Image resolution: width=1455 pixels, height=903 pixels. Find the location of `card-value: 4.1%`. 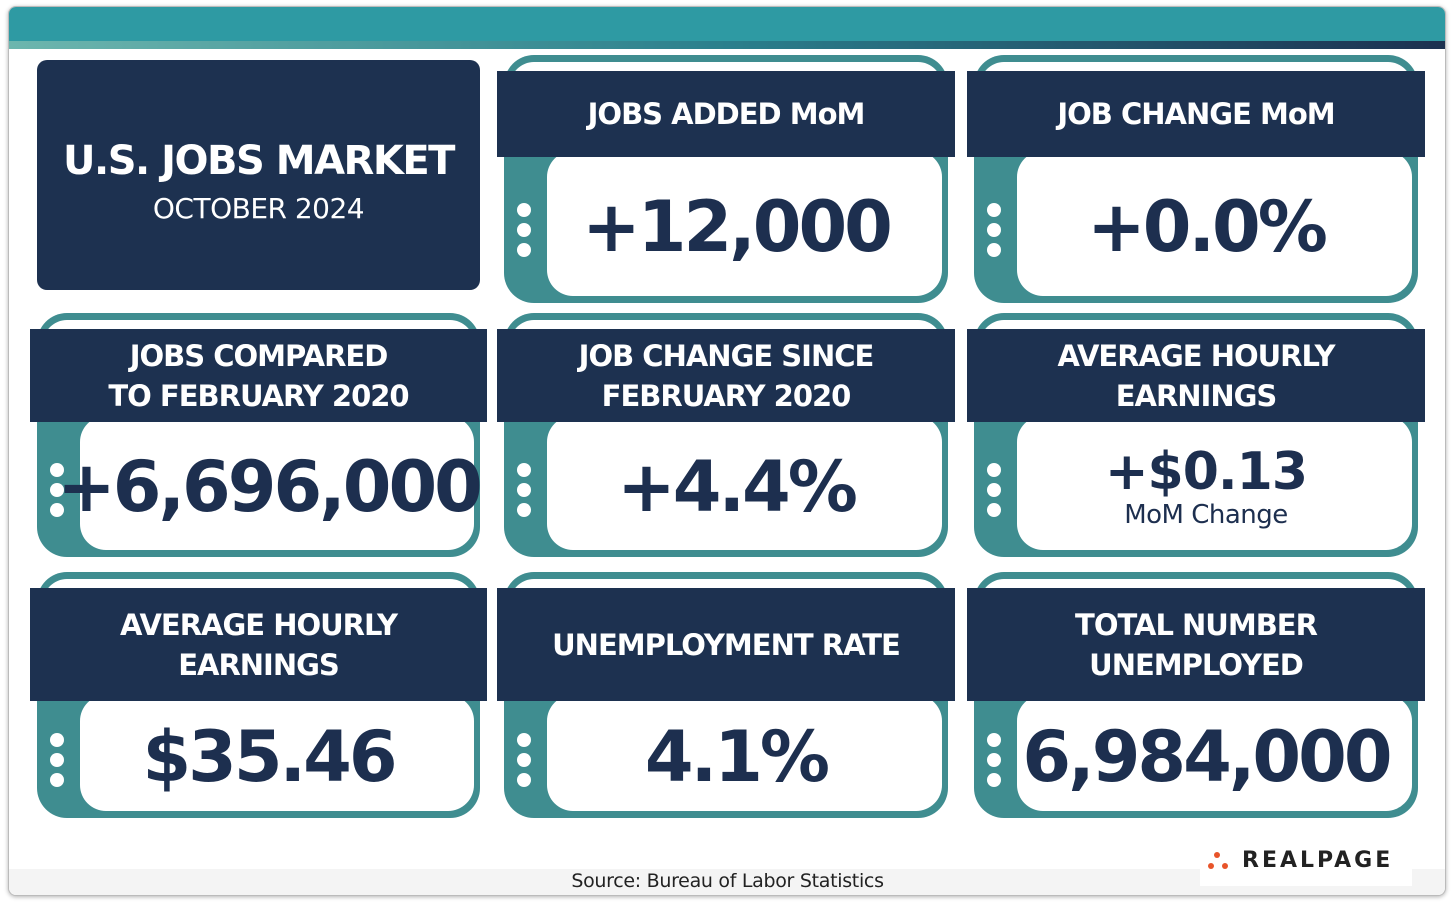

card-value: 4.1% is located at coordinates (737, 756).